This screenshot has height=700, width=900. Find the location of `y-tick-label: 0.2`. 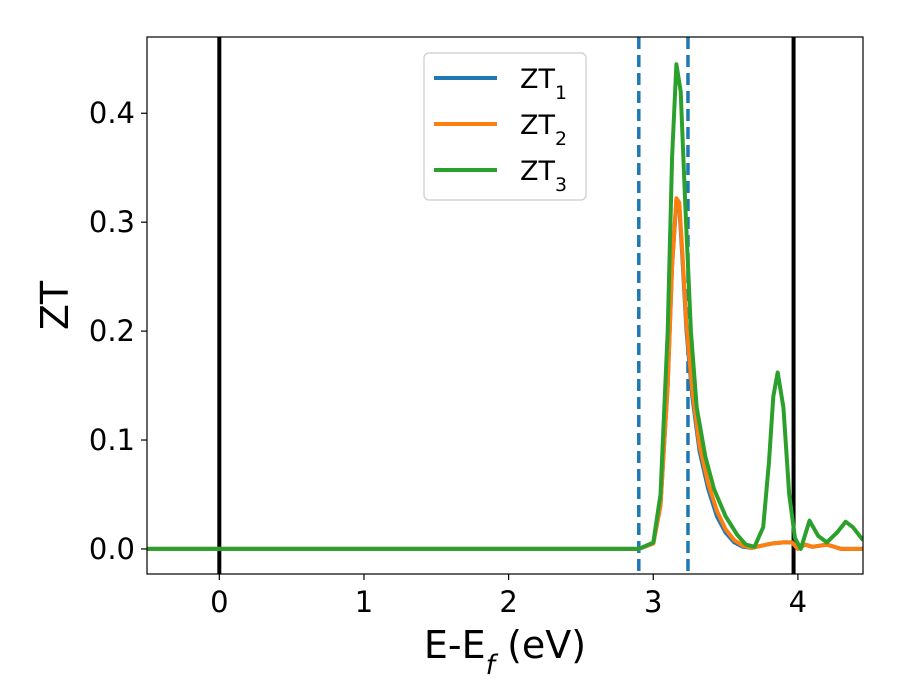

y-tick-label: 0.2 is located at coordinates (112, 331).